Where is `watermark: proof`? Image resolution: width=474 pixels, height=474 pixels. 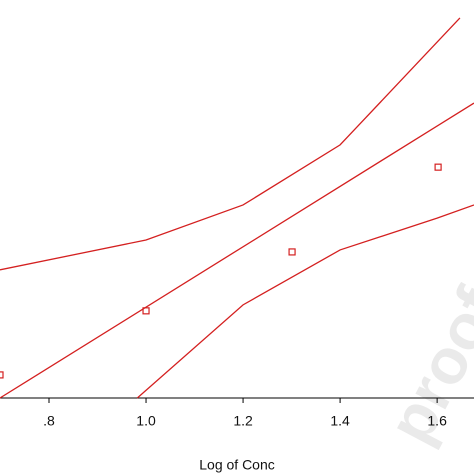 watermark: proof is located at coordinates (424, 365).